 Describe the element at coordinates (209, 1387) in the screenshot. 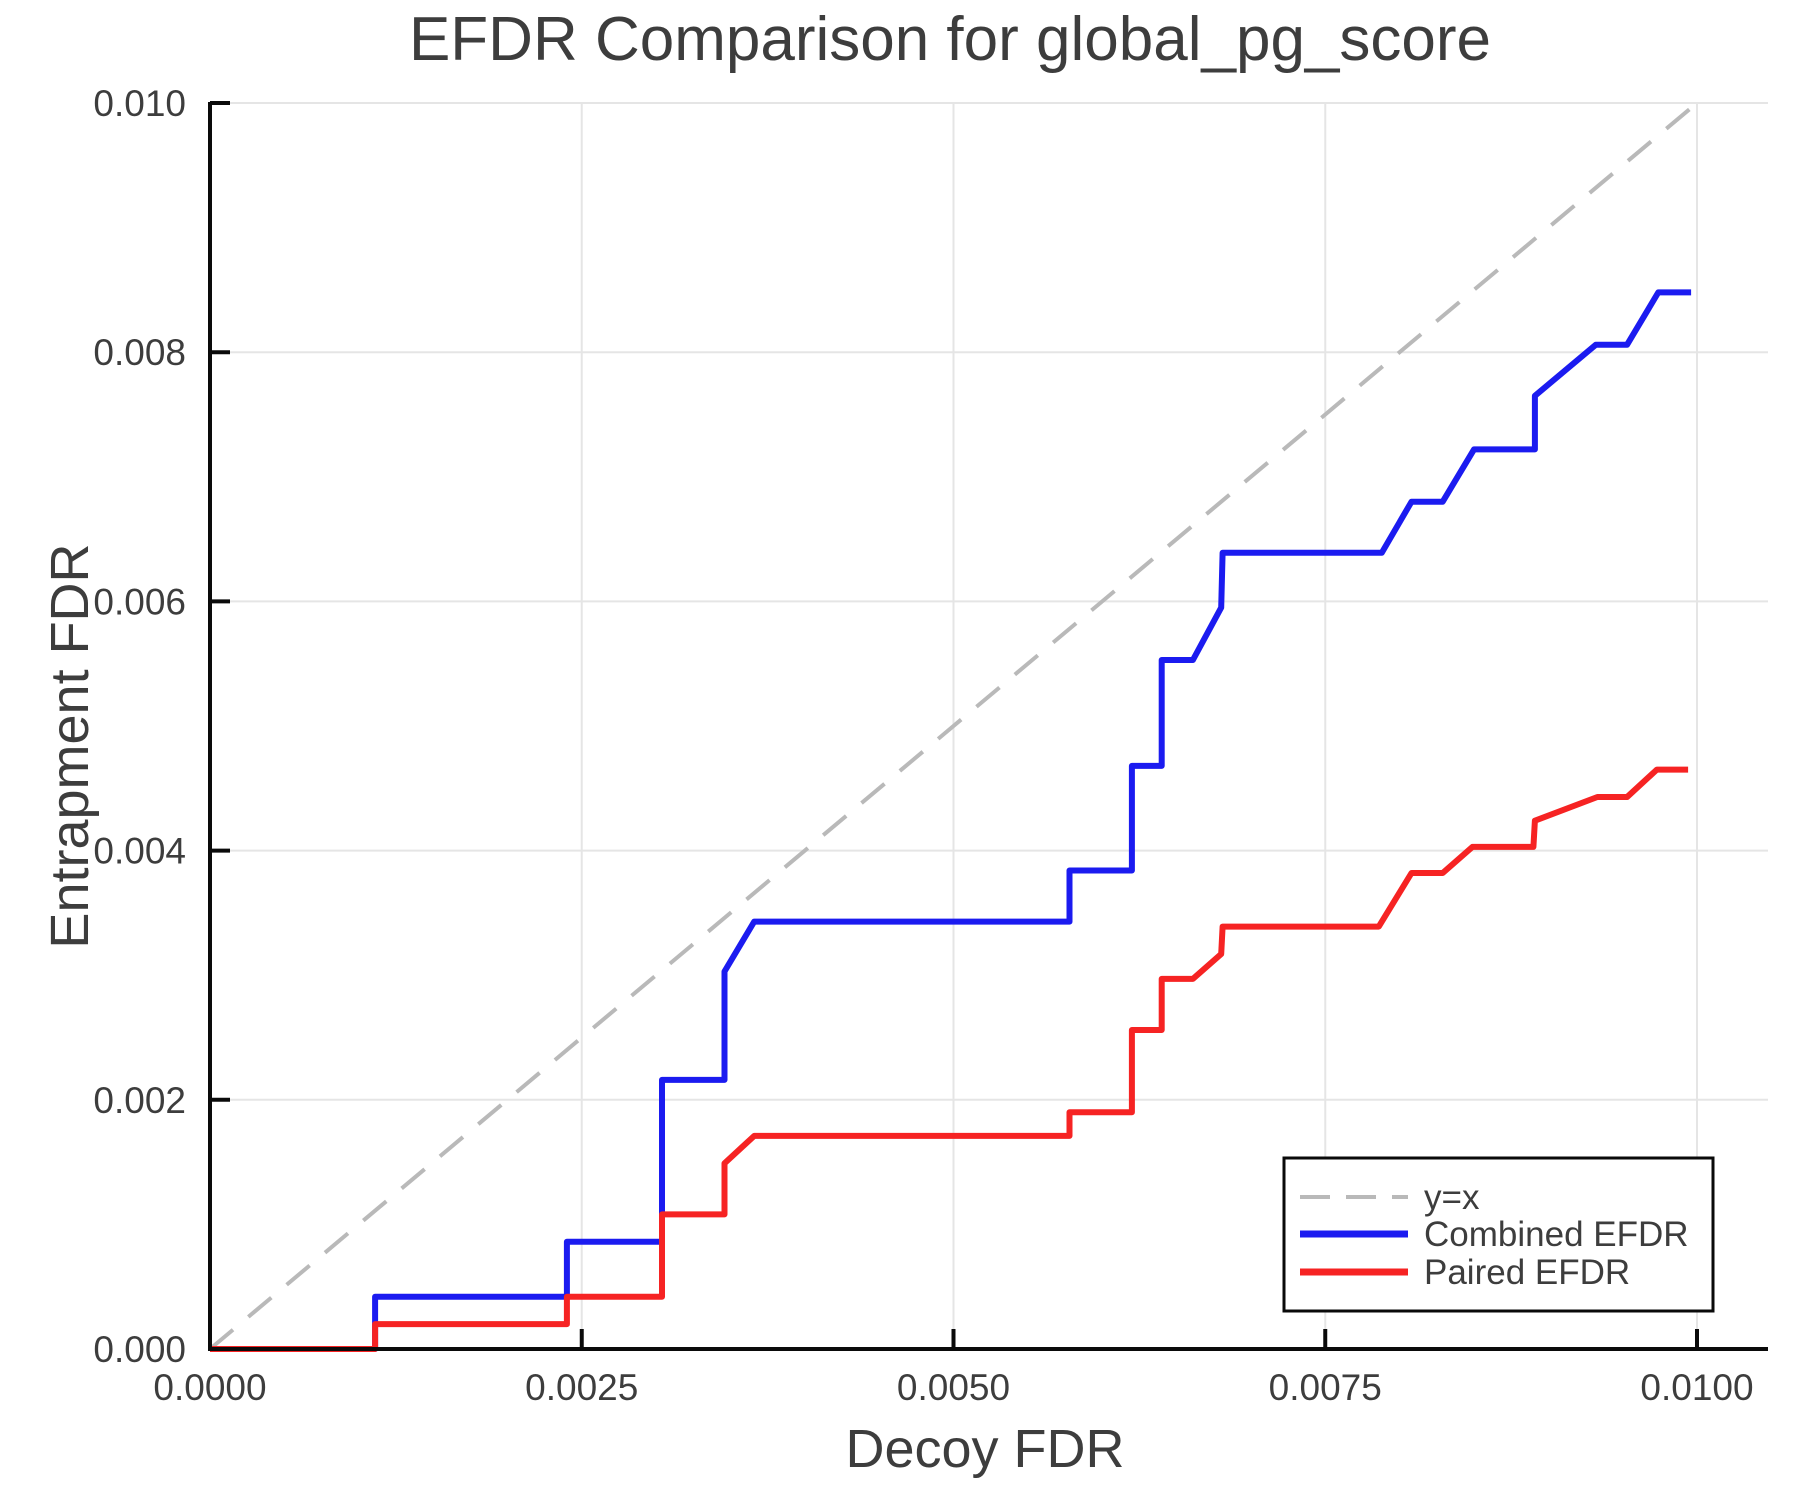

I see `x-tick-label: 0.0000` at that location.